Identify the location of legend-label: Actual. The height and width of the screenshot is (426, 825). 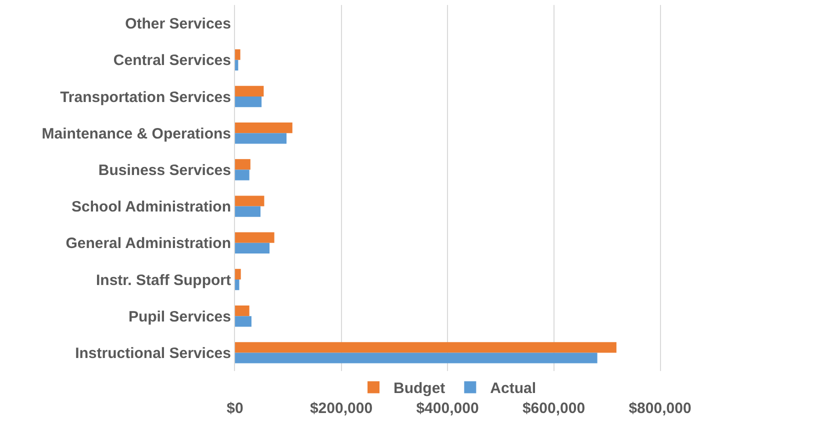
(513, 389).